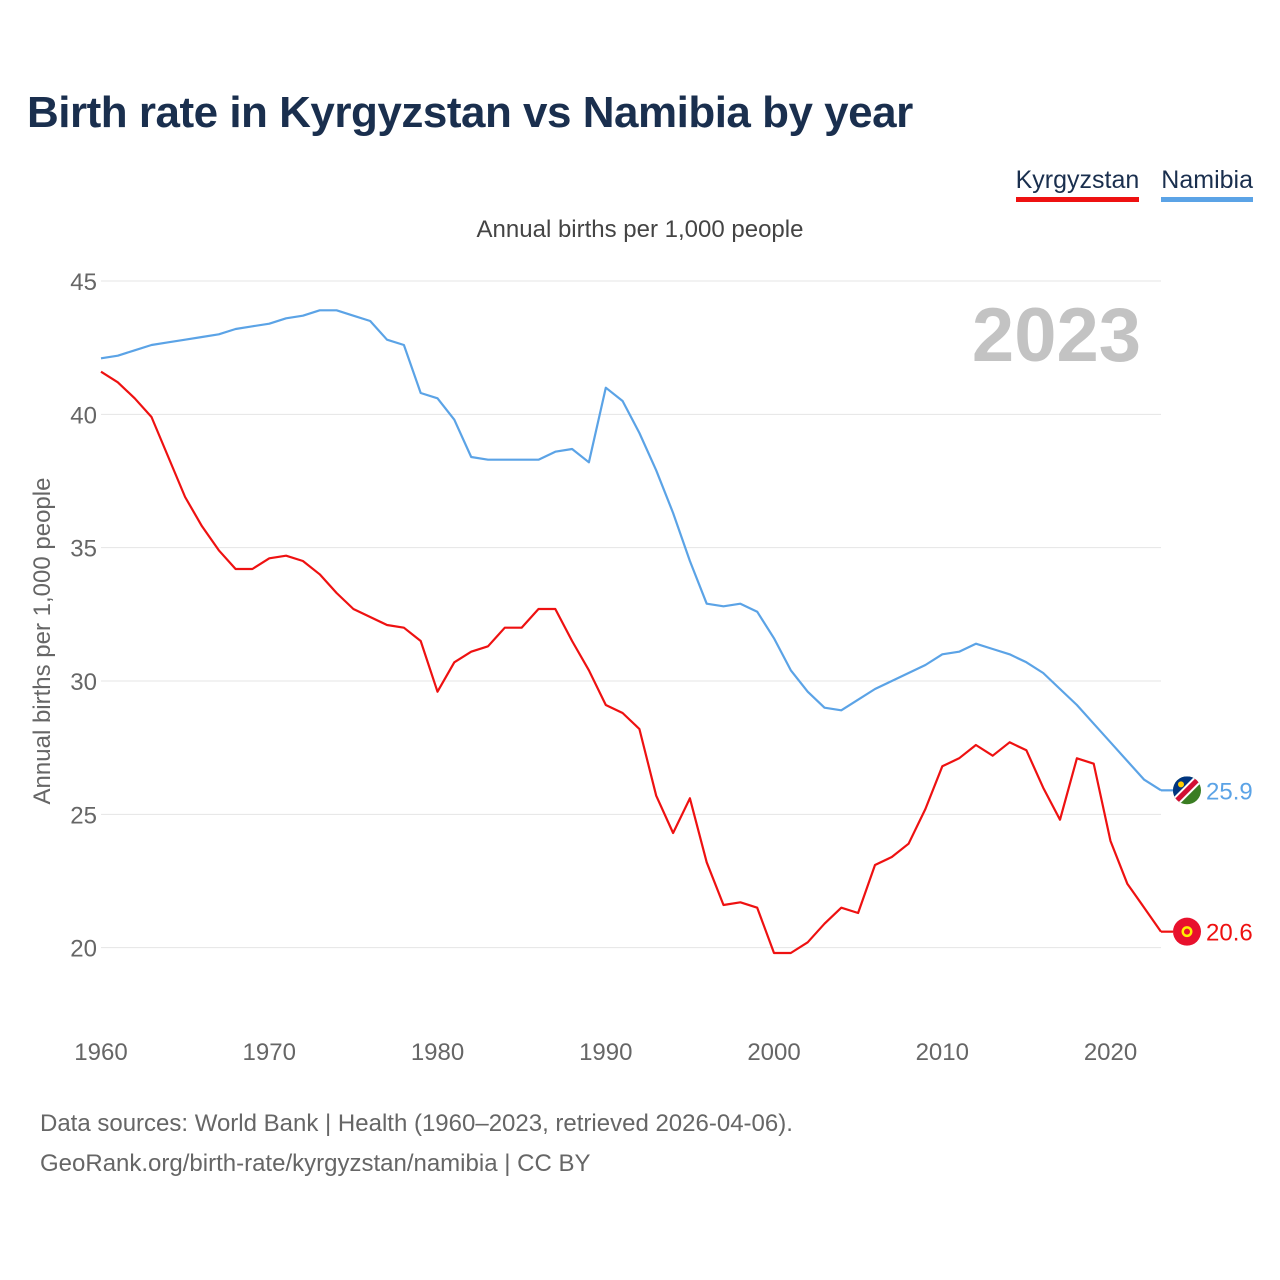 This screenshot has height=1280, width=1280. I want to click on y-tick-label-45: 45, so click(83, 282).